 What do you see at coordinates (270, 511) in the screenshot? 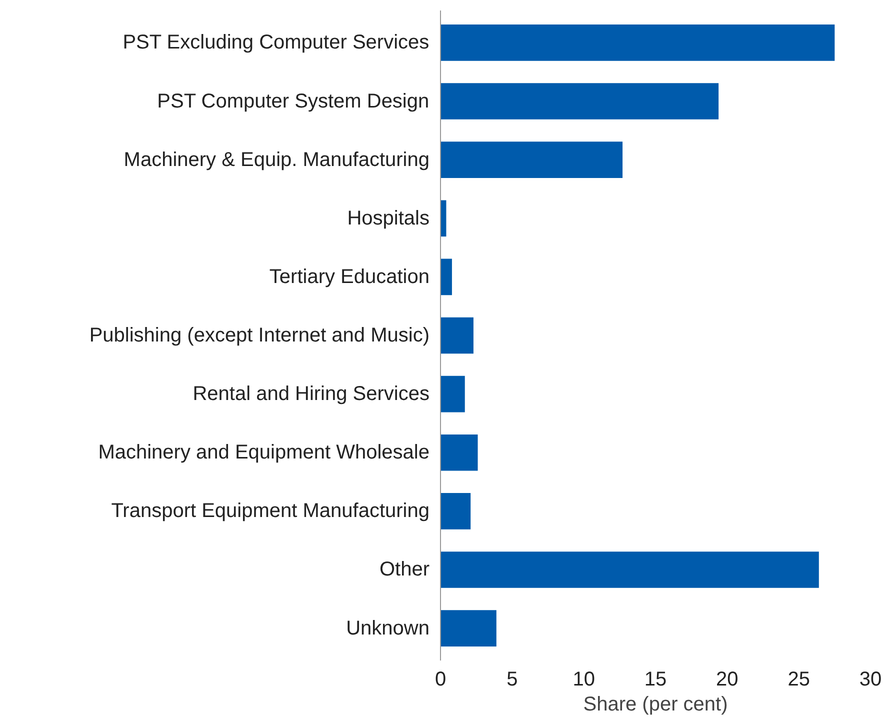
I see `y-tick-label: Transport Equipment Manufacturing` at bounding box center [270, 511].